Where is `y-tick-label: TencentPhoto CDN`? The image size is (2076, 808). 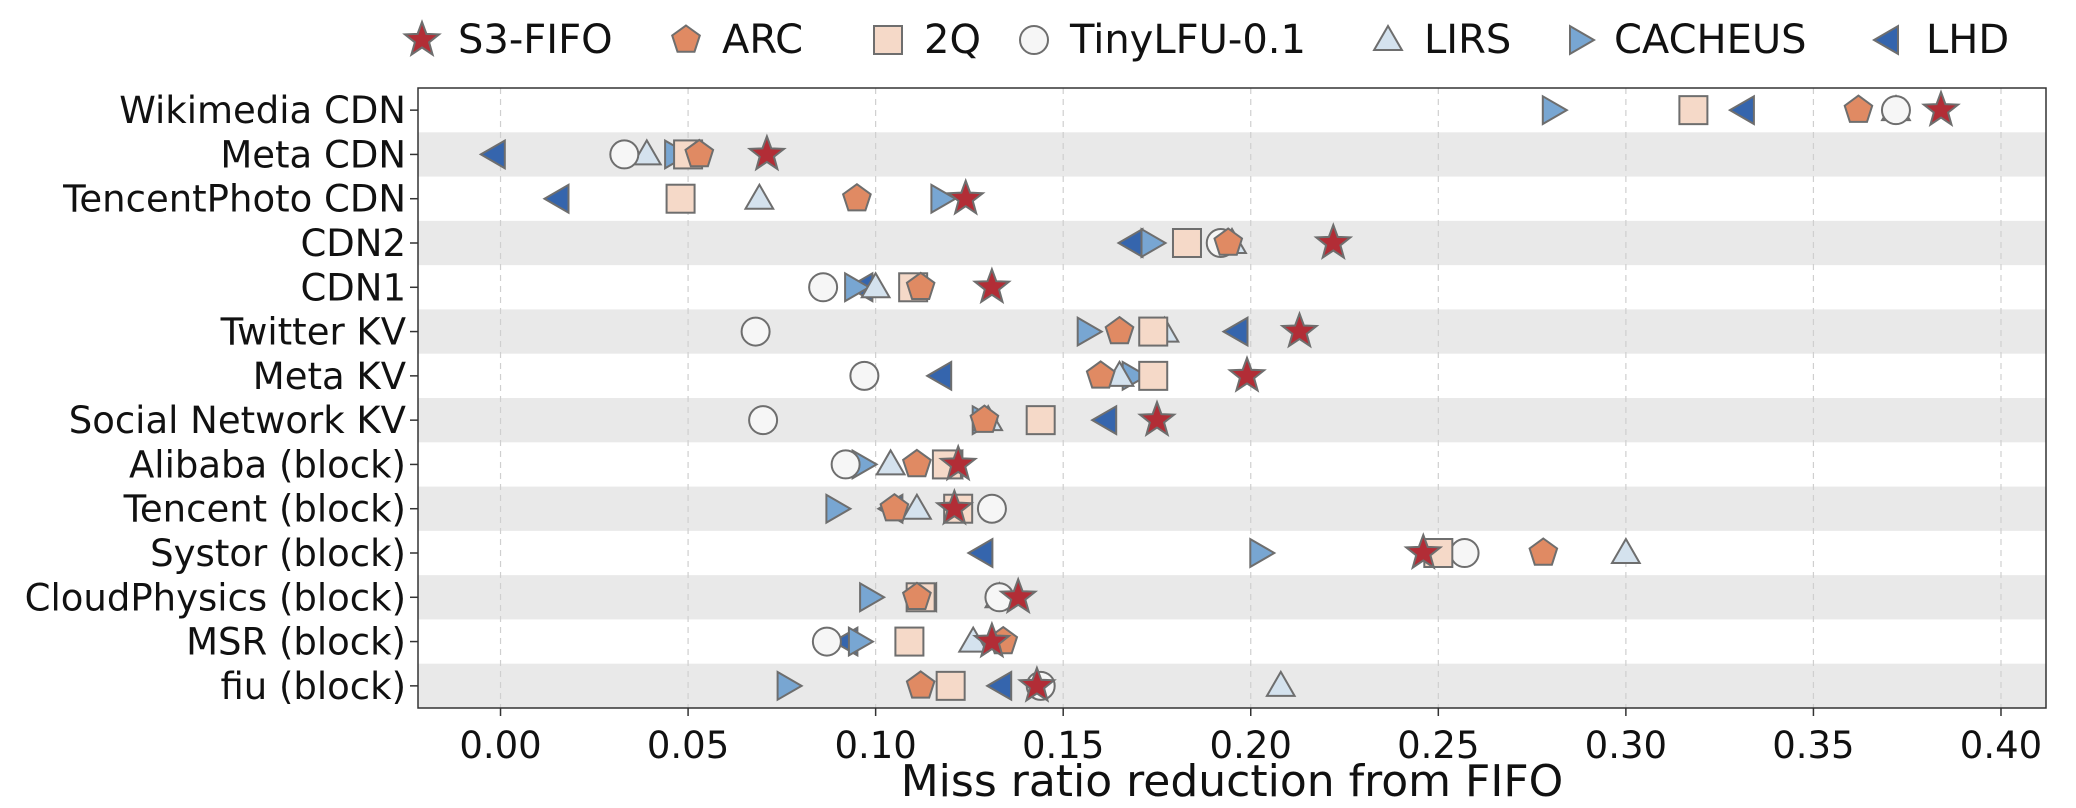
y-tick-label: TencentPhoto CDN is located at coordinates (234, 199).